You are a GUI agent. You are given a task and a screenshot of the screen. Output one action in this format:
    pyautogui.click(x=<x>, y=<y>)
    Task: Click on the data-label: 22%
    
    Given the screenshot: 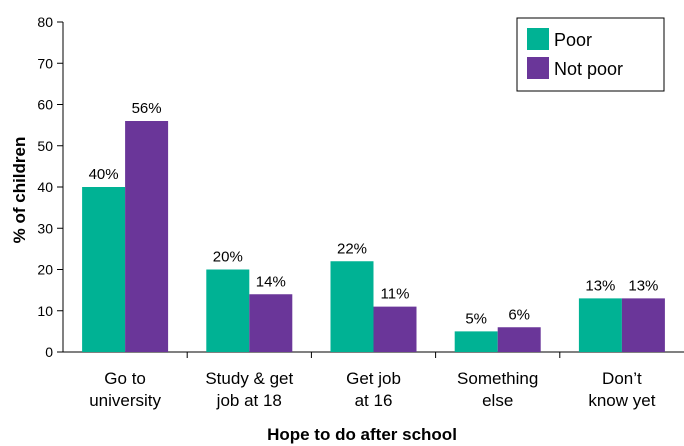 What is the action you would take?
    pyautogui.click(x=352, y=248)
    